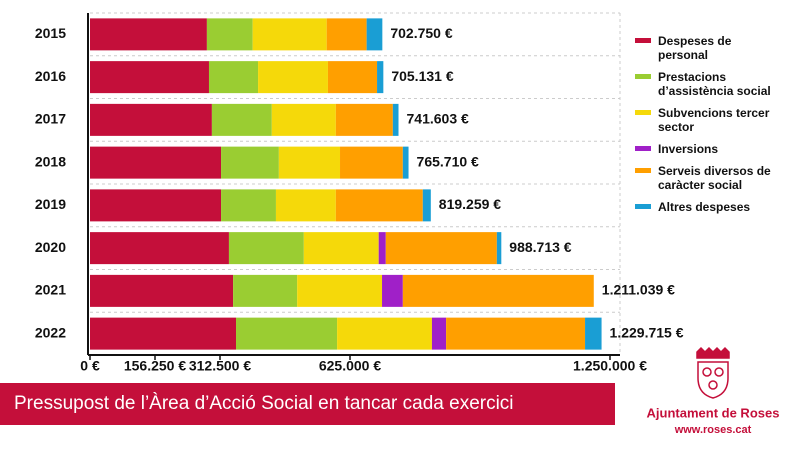 This screenshot has height=450, width=800. I want to click on y-tick-label: 2022, so click(50, 332).